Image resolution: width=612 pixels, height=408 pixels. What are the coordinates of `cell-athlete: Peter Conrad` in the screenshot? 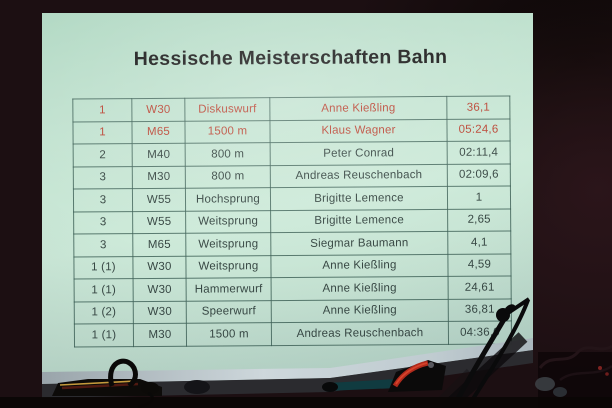 It's located at (359, 153).